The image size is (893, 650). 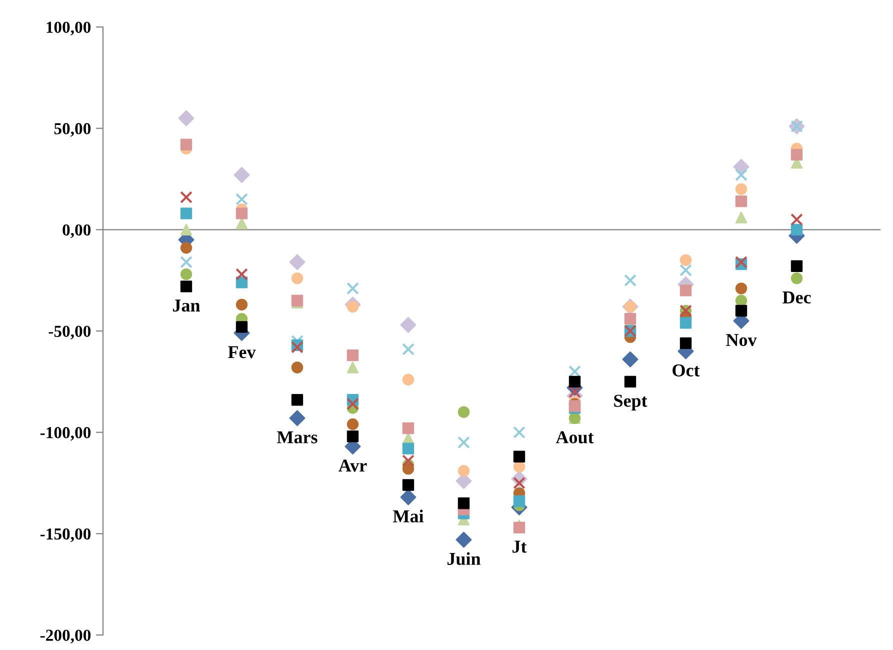 What do you see at coordinates (686, 370) in the screenshot?
I see `data-label: Oct` at bounding box center [686, 370].